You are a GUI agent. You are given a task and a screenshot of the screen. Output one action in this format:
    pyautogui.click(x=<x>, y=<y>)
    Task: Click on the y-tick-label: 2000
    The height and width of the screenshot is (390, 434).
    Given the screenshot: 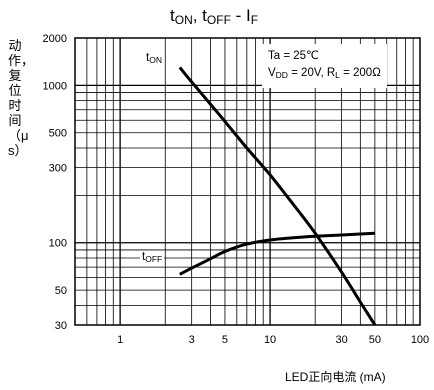 What is the action you would take?
    pyautogui.click(x=55, y=39)
    